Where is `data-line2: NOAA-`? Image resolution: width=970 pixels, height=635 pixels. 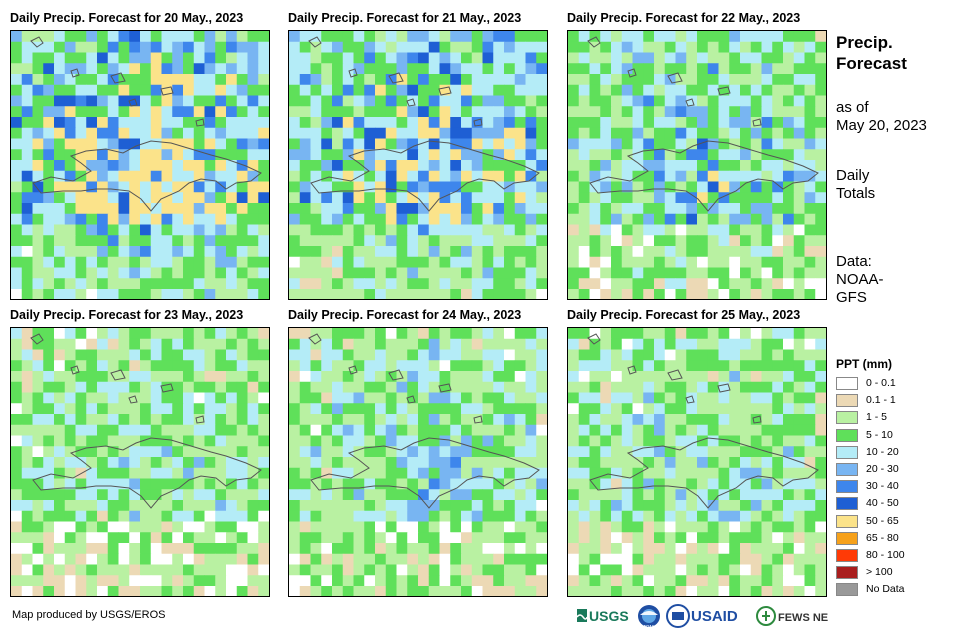
data-line2: NOAA- is located at coordinates (860, 279).